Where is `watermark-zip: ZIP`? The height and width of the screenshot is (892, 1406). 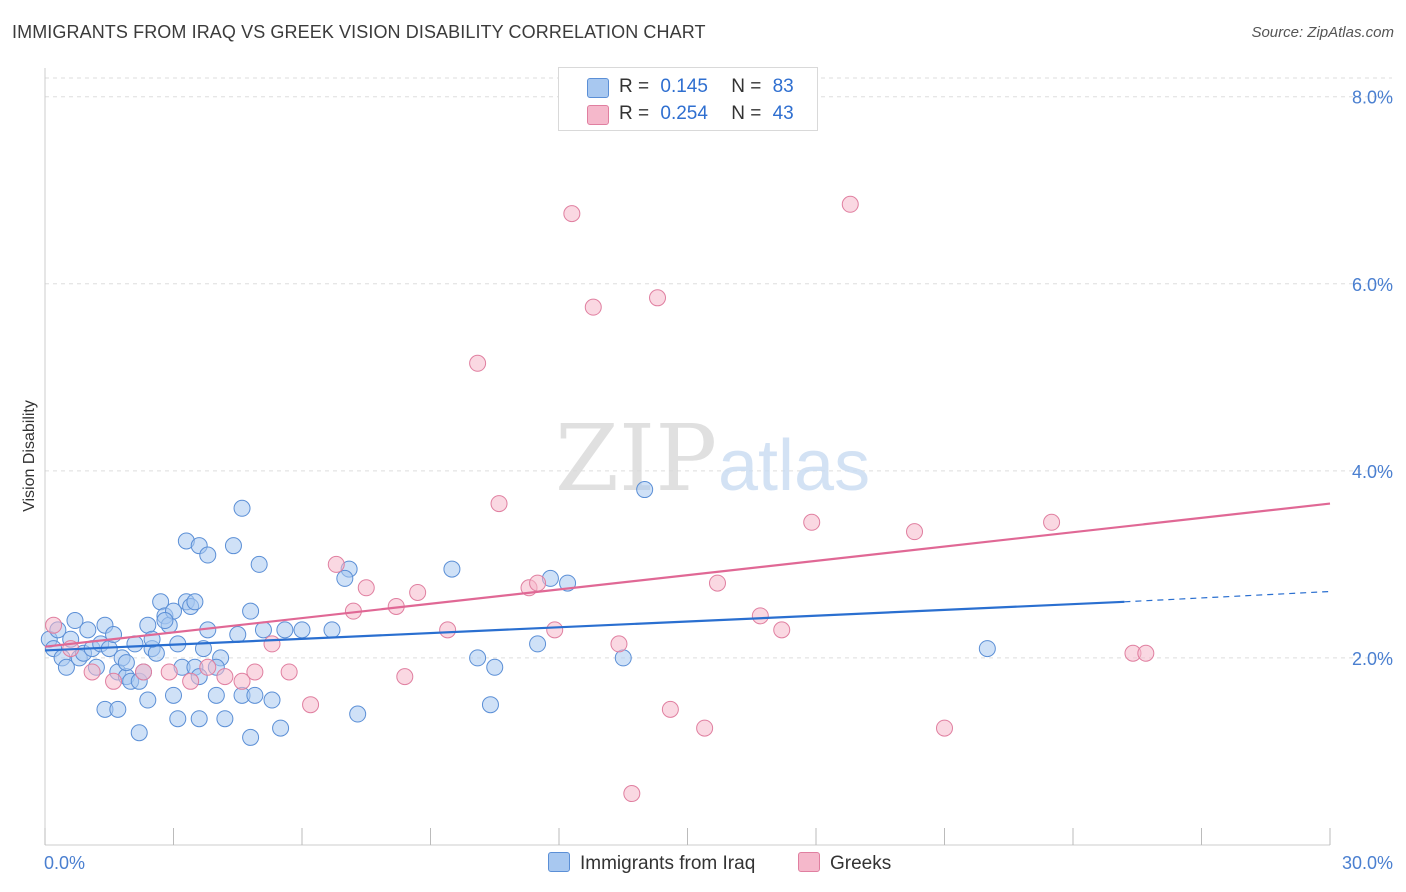 watermark-zip: ZIP is located at coordinates (636, 458).